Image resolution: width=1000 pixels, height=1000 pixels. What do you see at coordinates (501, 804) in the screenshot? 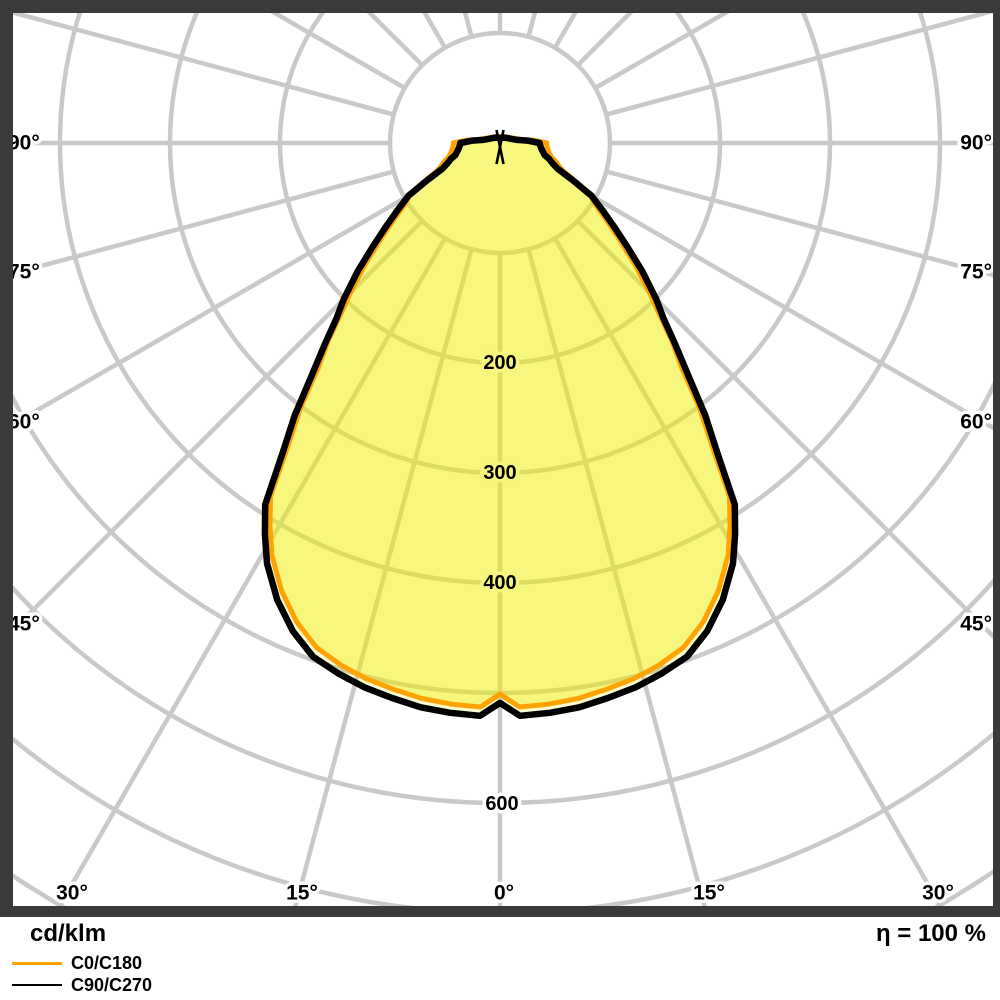
I see `ring-label-600: 600` at bounding box center [501, 804].